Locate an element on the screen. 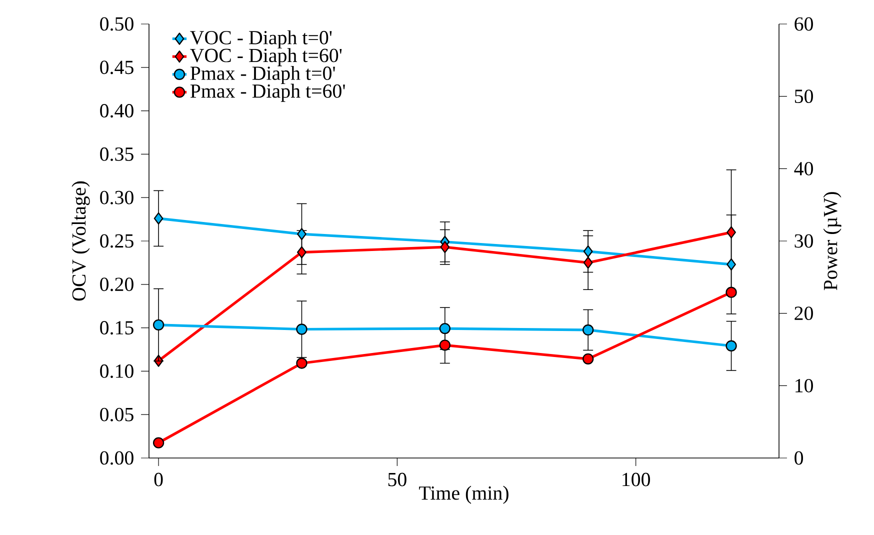 The width and height of the screenshot is (874, 535). y2-axis-title: Power (µW) is located at coordinates (832, 241).